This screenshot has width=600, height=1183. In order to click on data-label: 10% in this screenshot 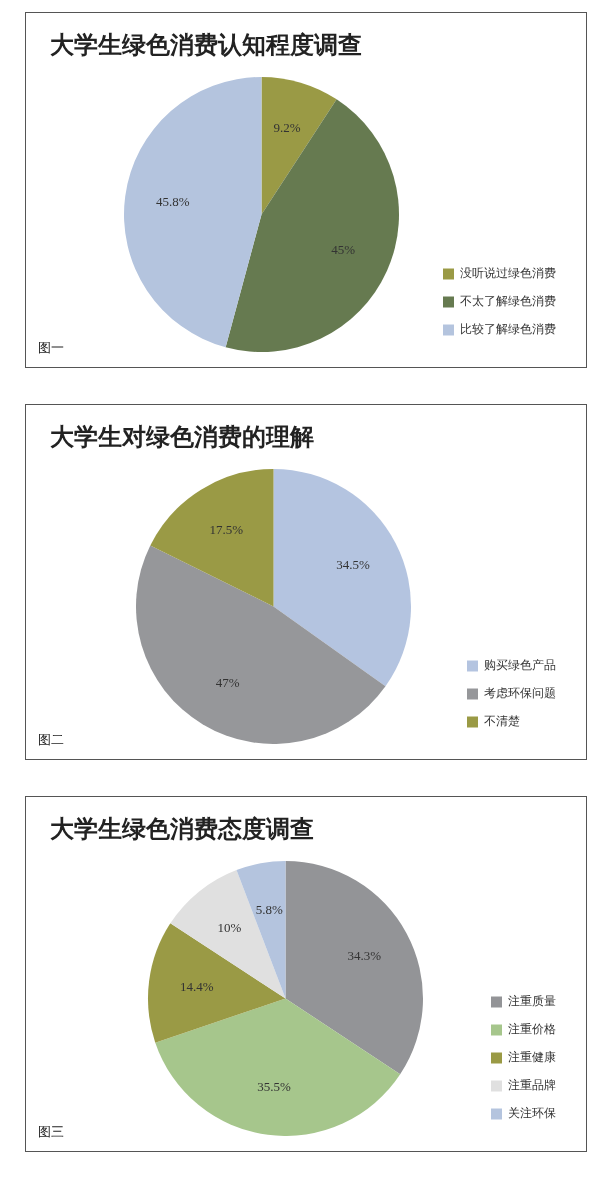, I will do `click(229, 928)`.